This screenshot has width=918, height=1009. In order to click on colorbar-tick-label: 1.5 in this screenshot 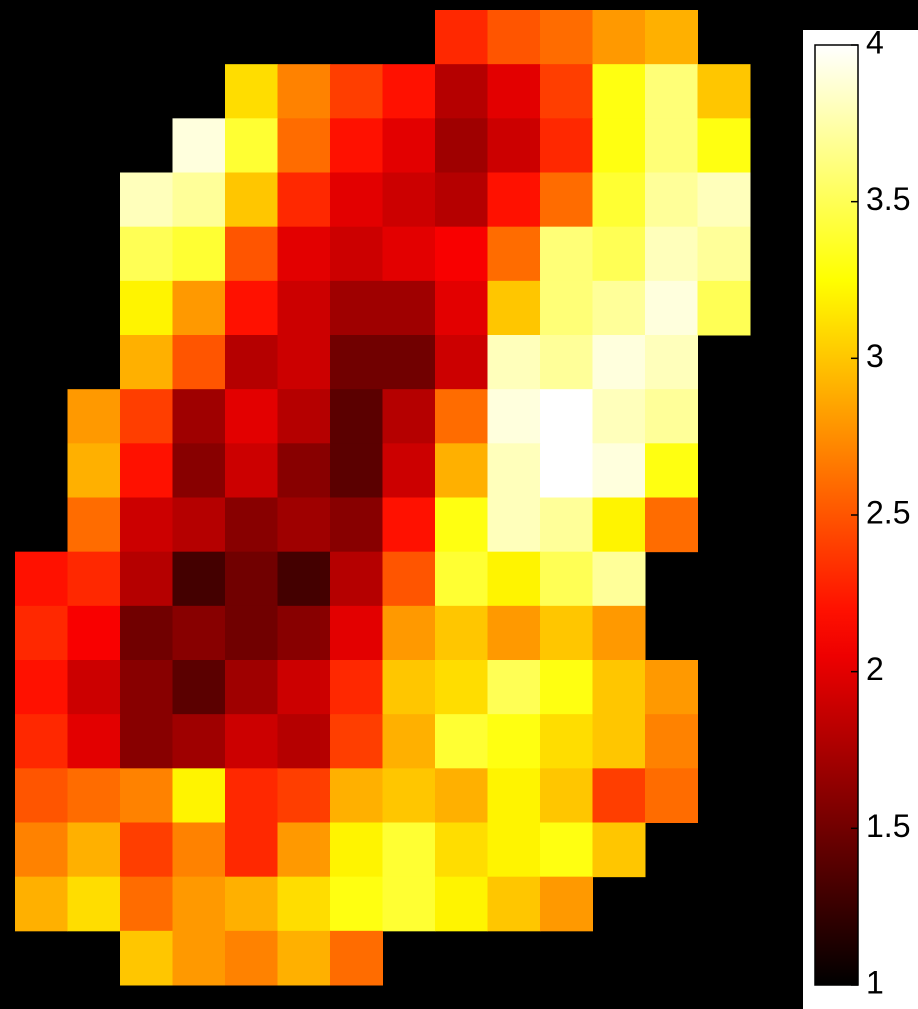, I will do `click(888, 826)`.